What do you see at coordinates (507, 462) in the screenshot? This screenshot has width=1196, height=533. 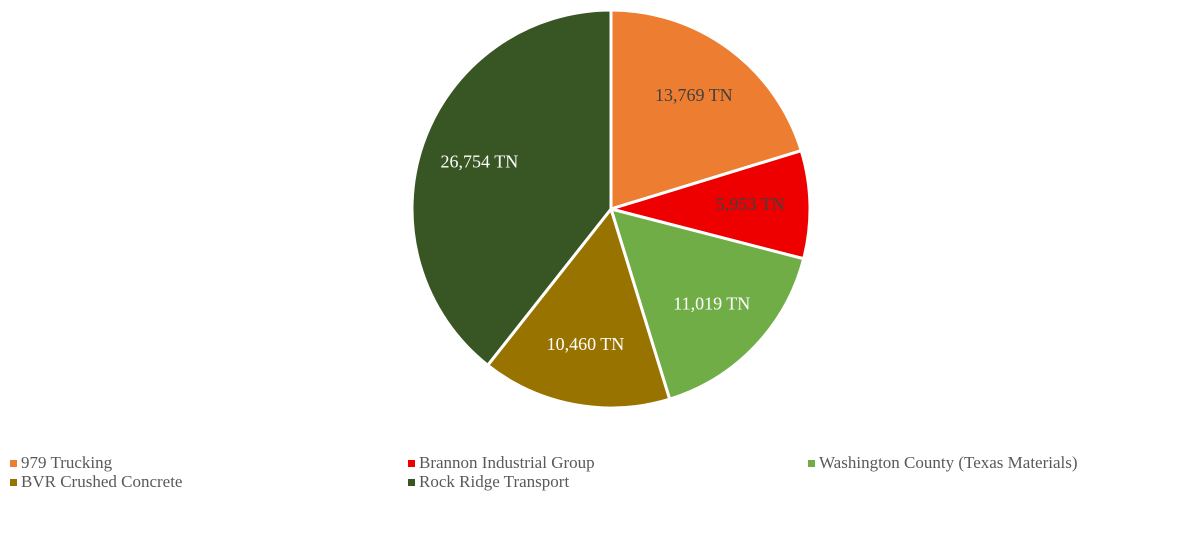 I see `legend-label: Brannon Industrial Group` at bounding box center [507, 462].